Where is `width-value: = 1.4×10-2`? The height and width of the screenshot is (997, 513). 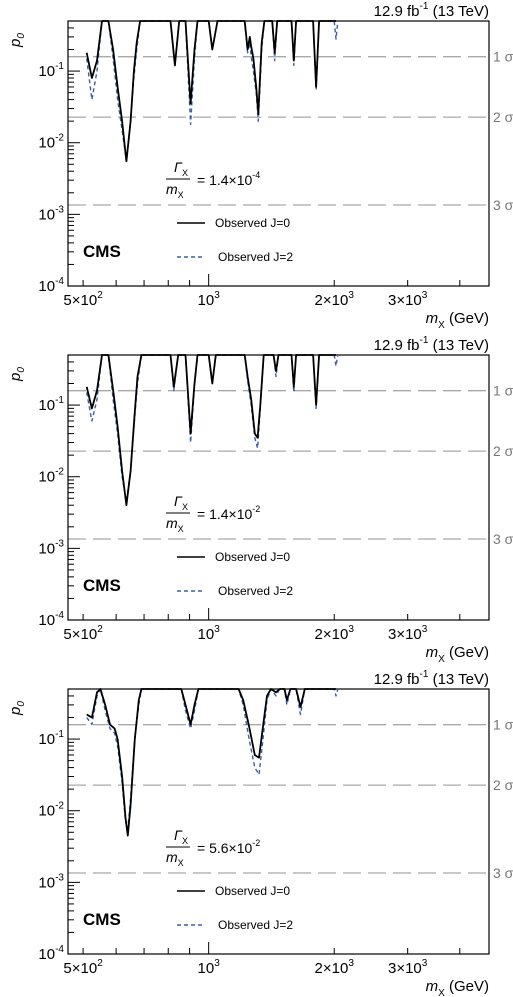
width-value: = 1.4×10-2 is located at coordinates (228, 513).